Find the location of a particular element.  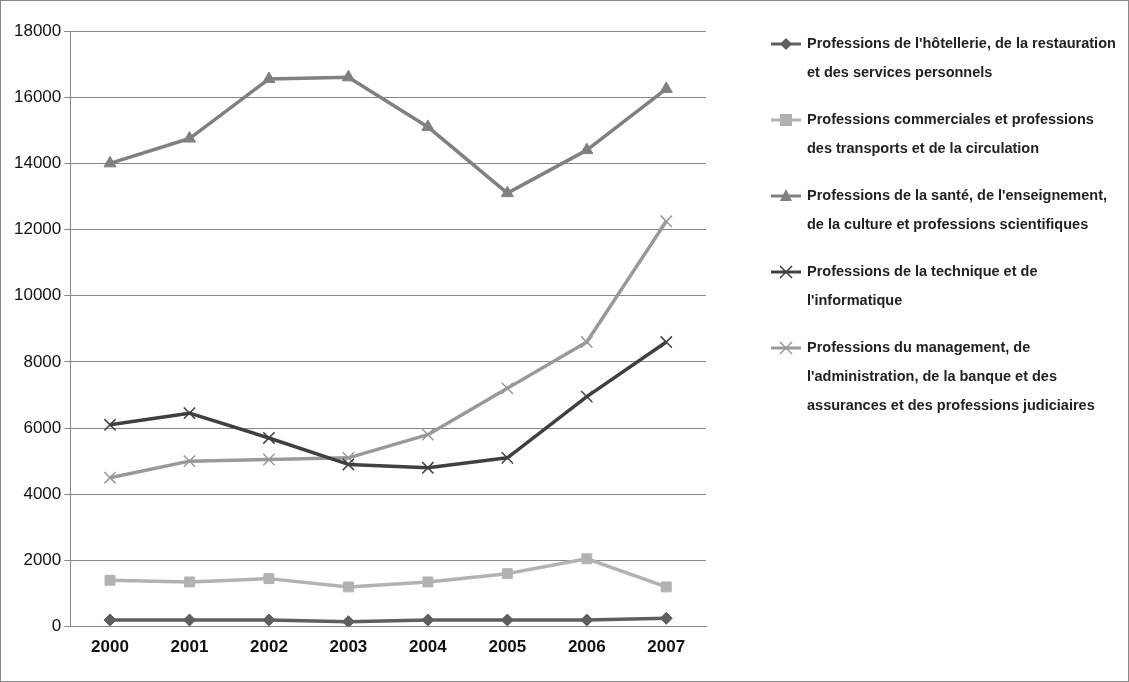

x-tick-label: 2004 is located at coordinates (428, 647).